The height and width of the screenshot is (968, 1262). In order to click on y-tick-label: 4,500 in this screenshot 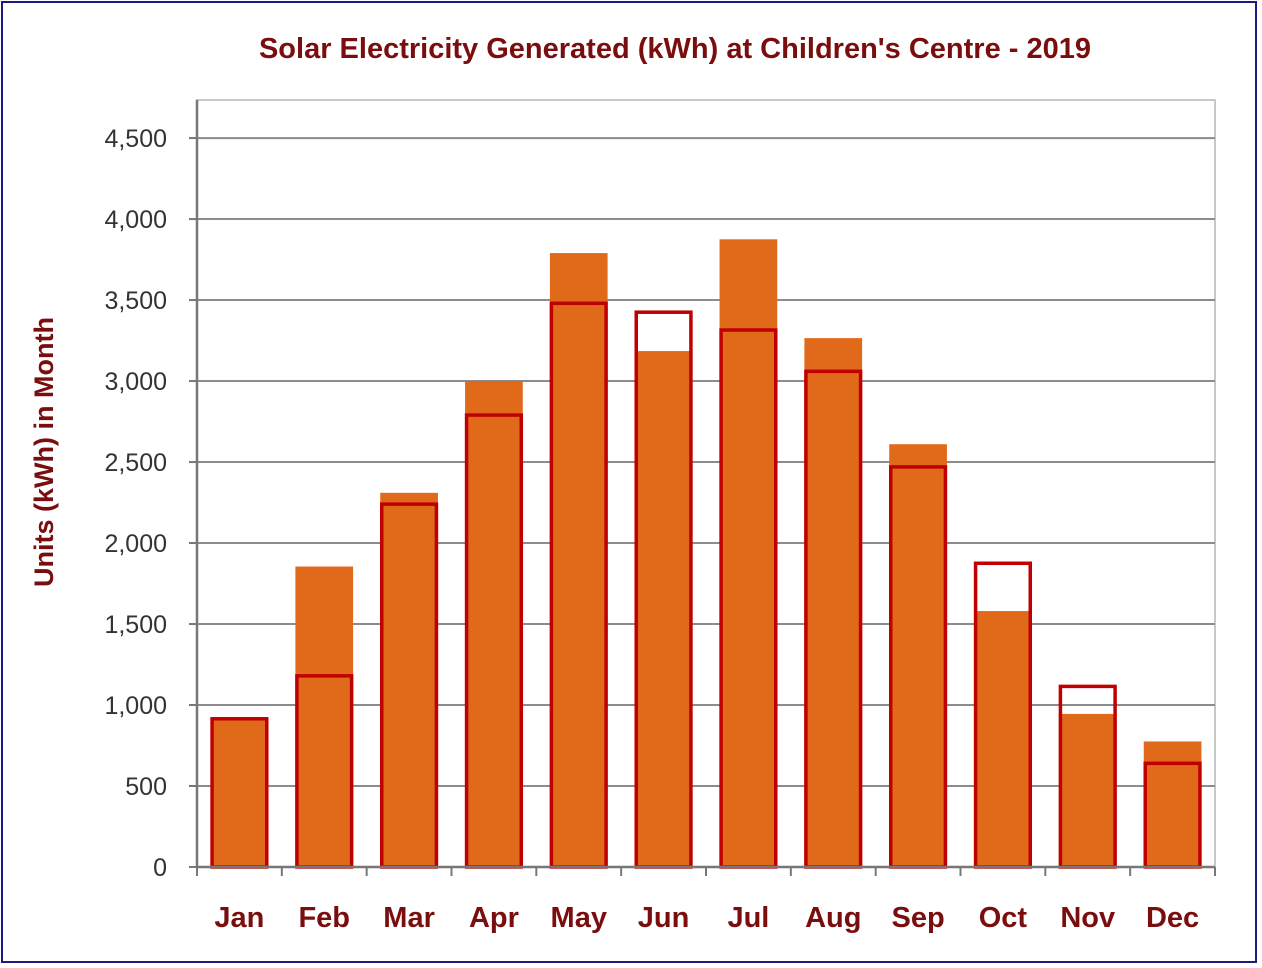, I will do `click(135, 139)`.